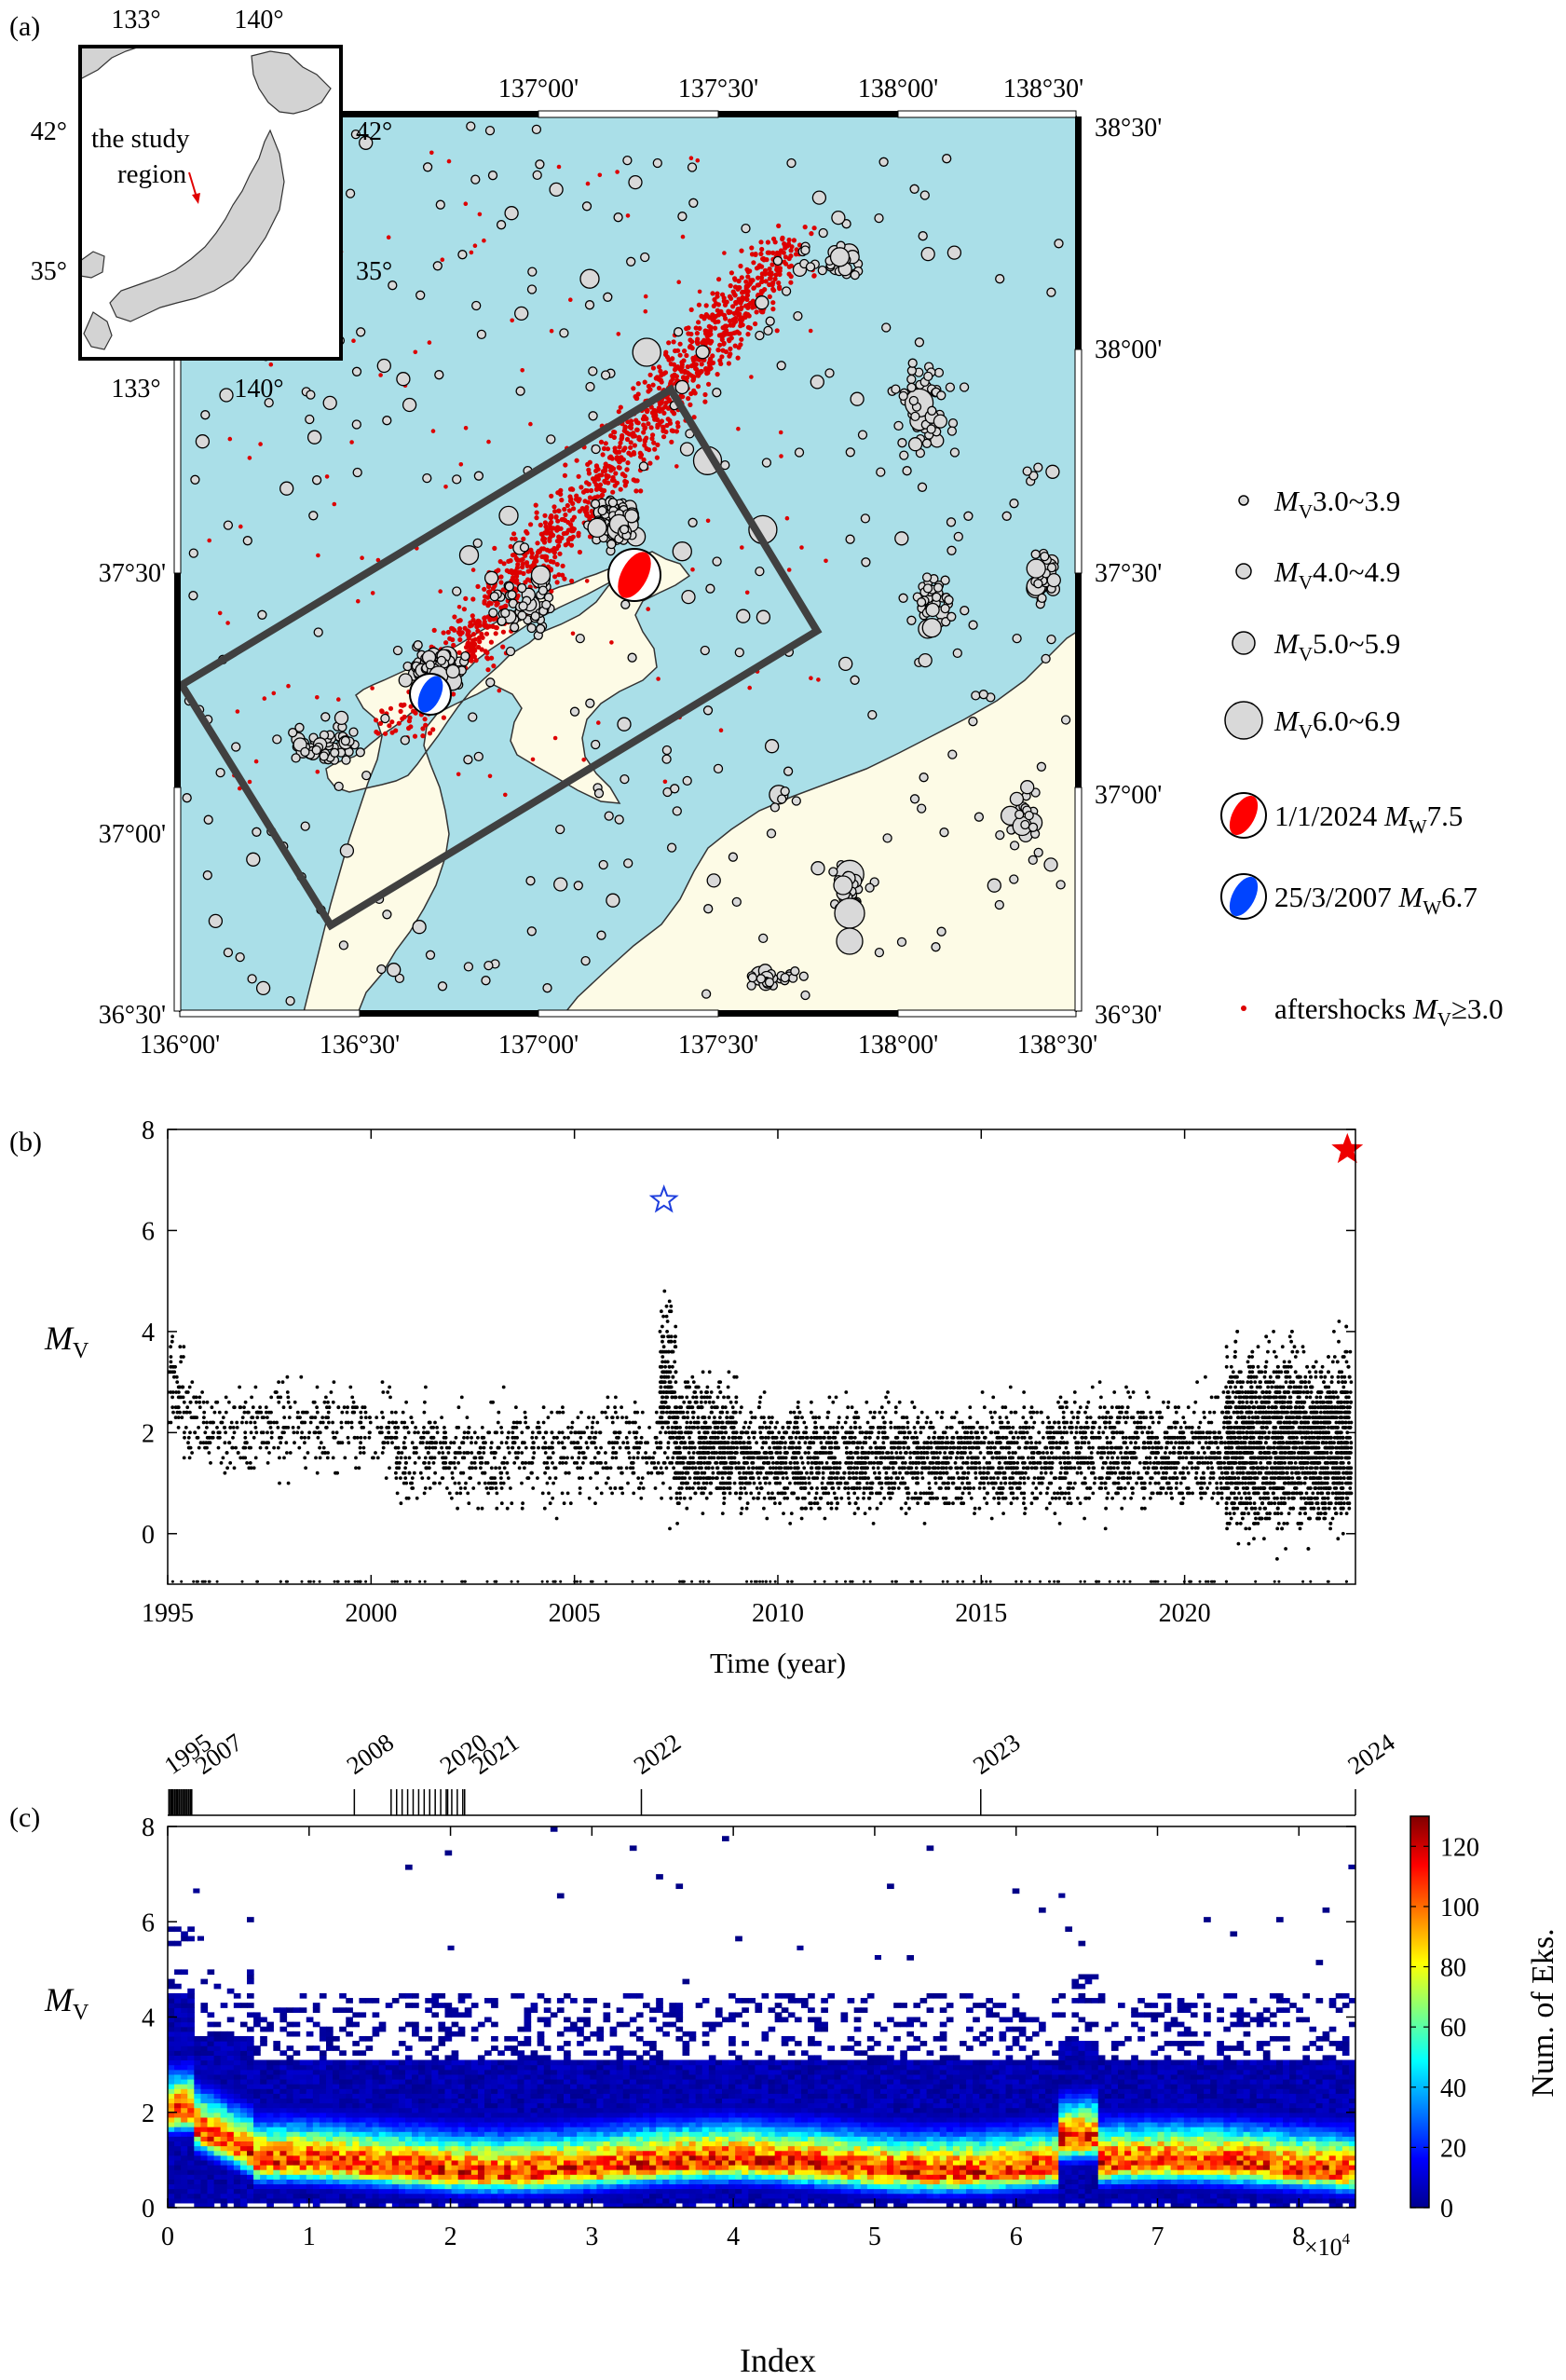 This screenshot has width=1566, height=2380. What do you see at coordinates (1128, 128) in the screenshot?
I see `map-right-tick: 38°30'` at bounding box center [1128, 128].